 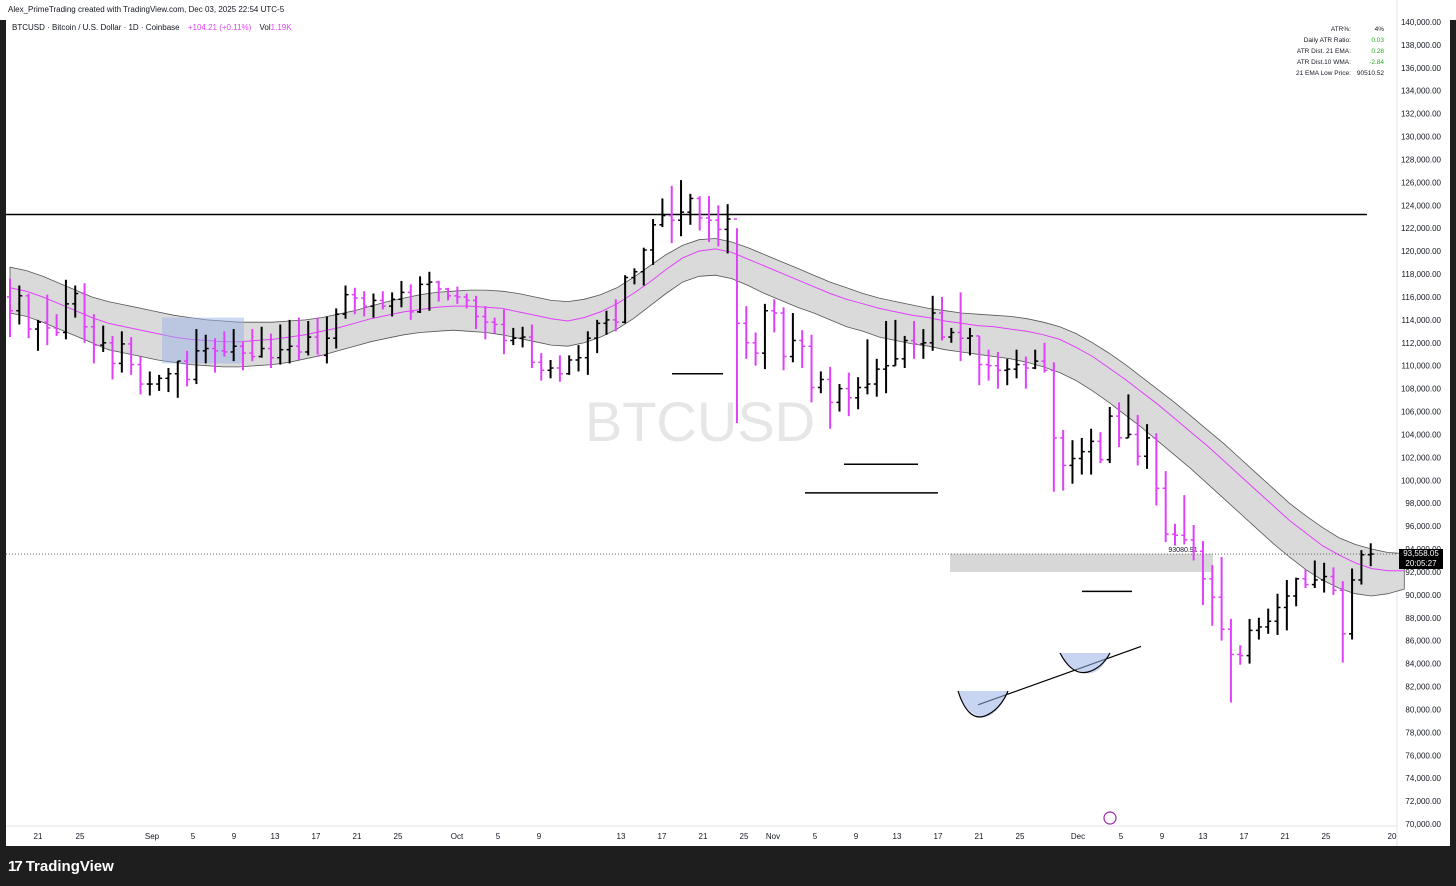 I want to click on volume-value: 1.19K, so click(x=281, y=27).